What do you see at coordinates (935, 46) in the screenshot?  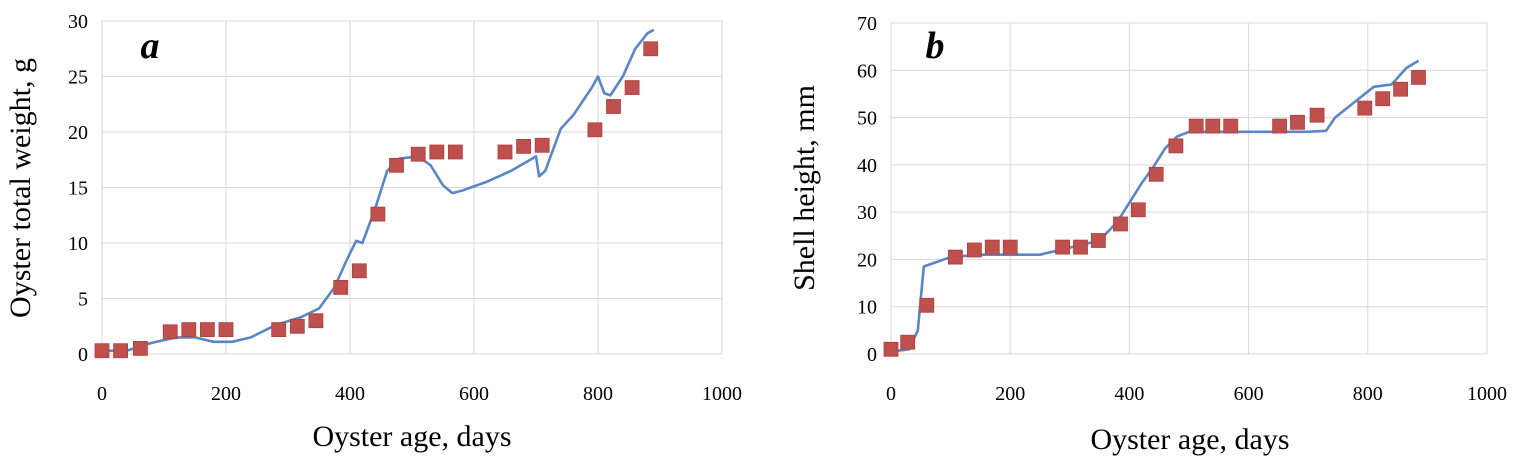 I see `panel-letter: b` at bounding box center [935, 46].